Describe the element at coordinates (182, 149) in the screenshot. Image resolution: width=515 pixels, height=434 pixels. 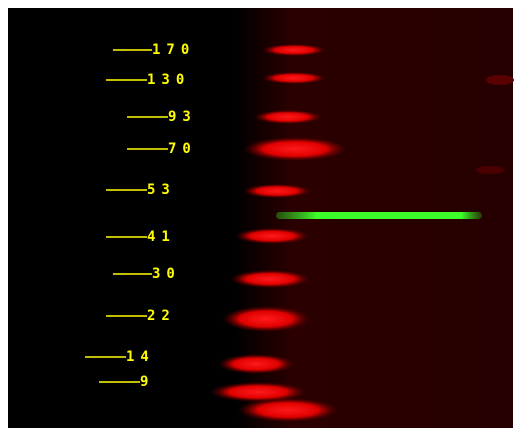
I see `marker-label: 70` at that location.